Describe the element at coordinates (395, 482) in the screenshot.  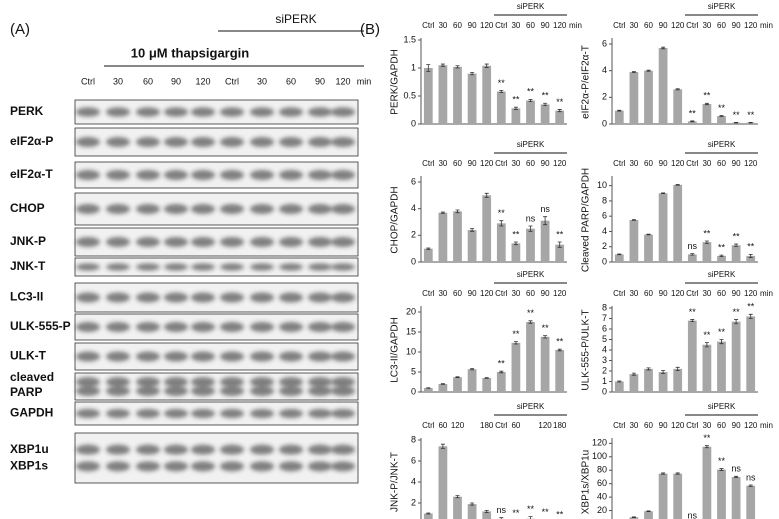
I see `y-axis-label: JNK-P/JNK-T` at that location.